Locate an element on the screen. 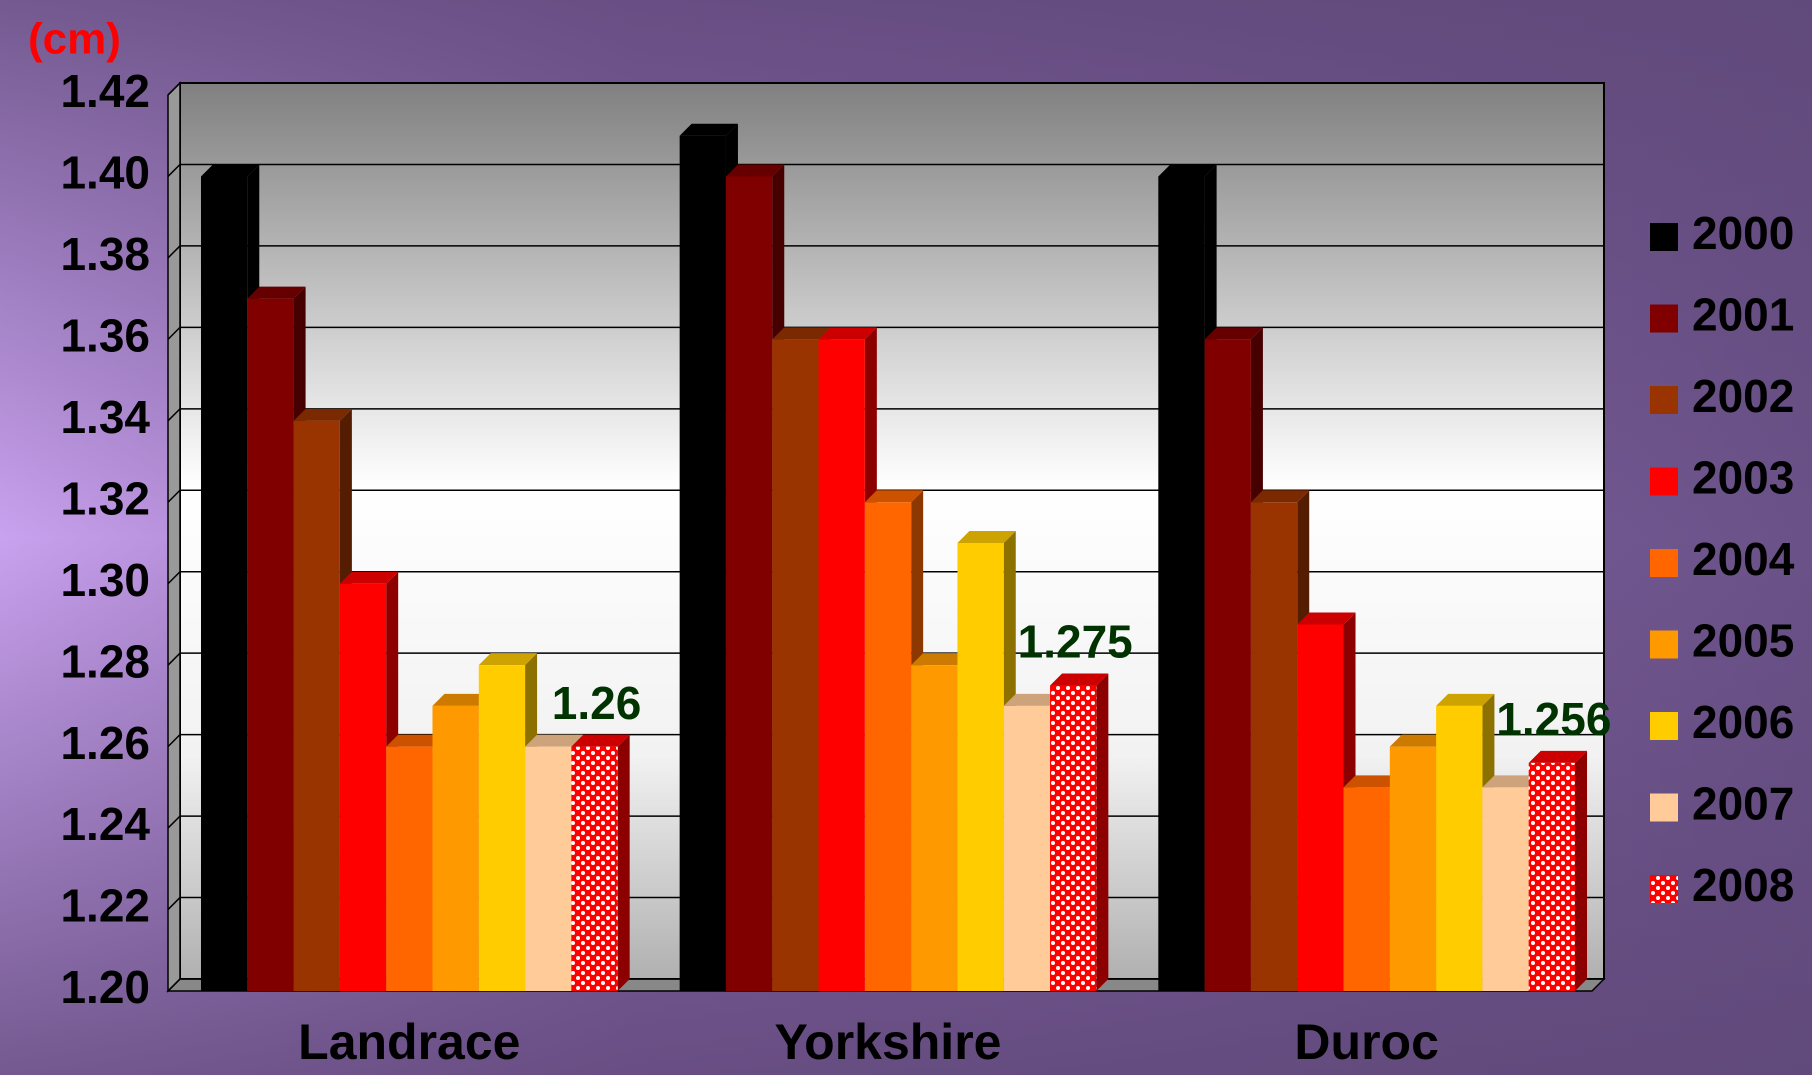  legend-label: 2005 is located at coordinates (1743, 641).